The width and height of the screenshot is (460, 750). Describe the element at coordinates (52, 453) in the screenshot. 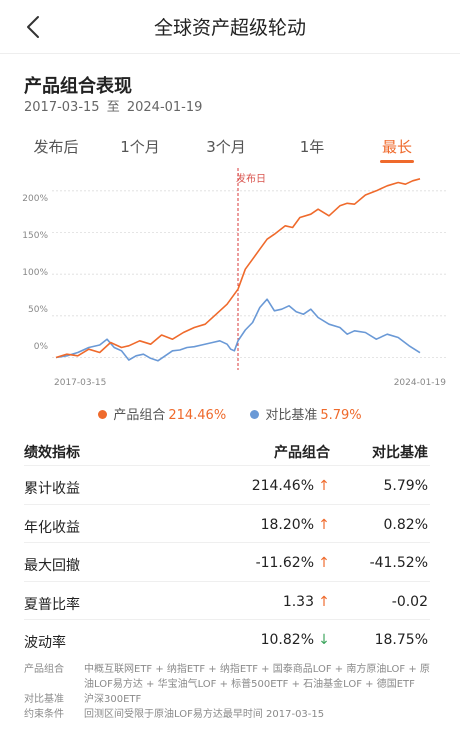

I see `metrics-header-metric: 绩效指标` at that location.